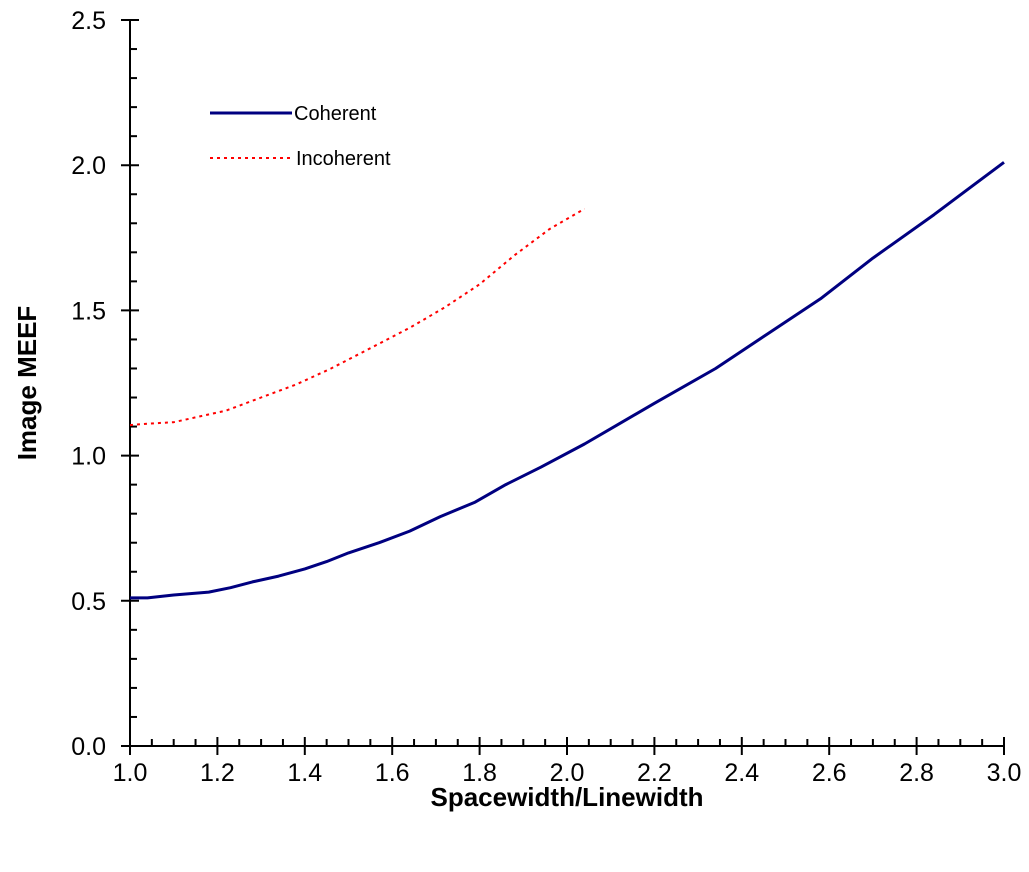 The width and height of the screenshot is (1029, 872). I want to click on x-tick-label: 2.0, so click(567, 773).